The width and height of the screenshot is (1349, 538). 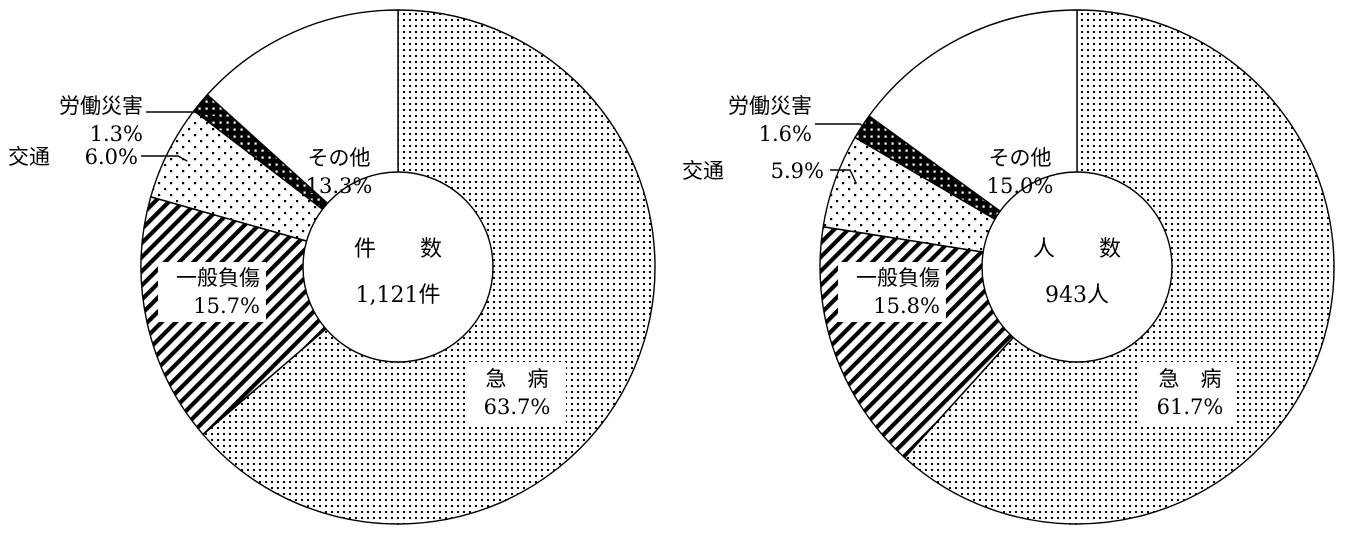 I want to click on slice-value: 61.7%, so click(x=1190, y=407).